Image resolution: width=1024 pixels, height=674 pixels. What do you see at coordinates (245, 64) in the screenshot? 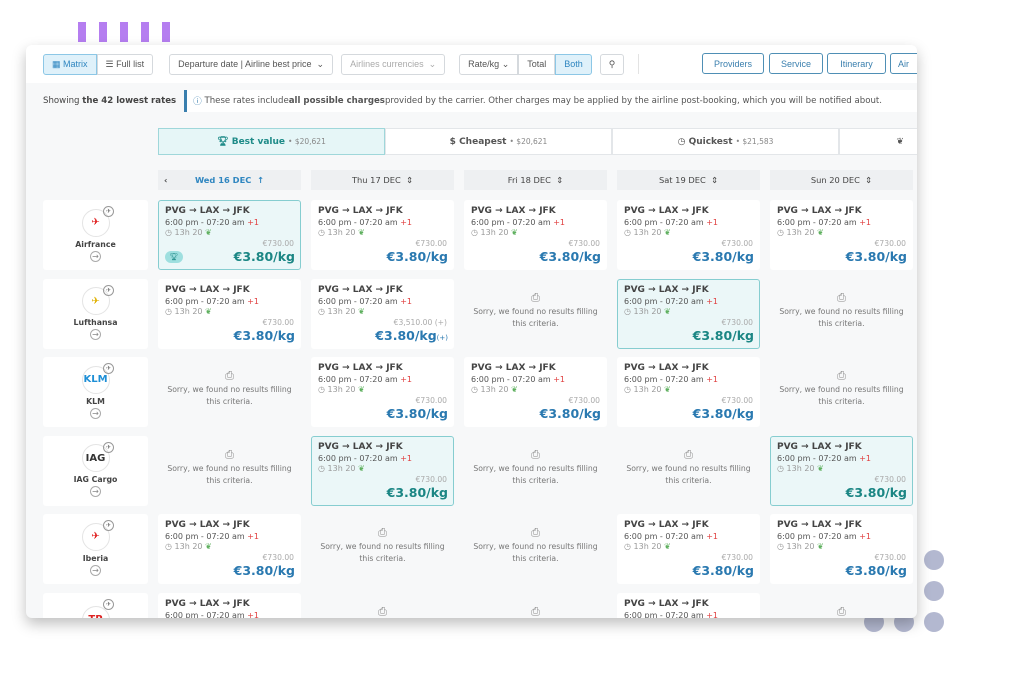
I see `sort-value: Departure date | Airline best price` at bounding box center [245, 64].